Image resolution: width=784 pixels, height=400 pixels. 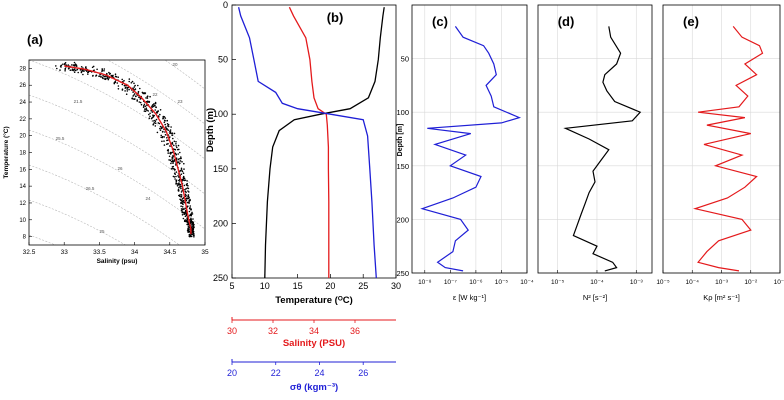 What do you see at coordinates (314, 343) in the screenshot?
I see `x-axis-title-salinity: Salinity (PSU)` at bounding box center [314, 343].